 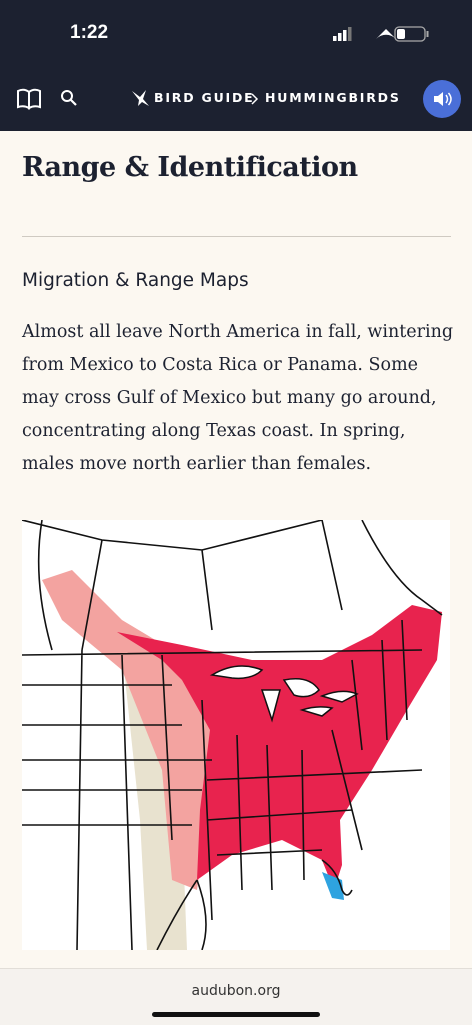 What do you see at coordinates (333, 97) in the screenshot?
I see `breadcrumb-current: HUMMINGBIRDS` at bounding box center [333, 97].